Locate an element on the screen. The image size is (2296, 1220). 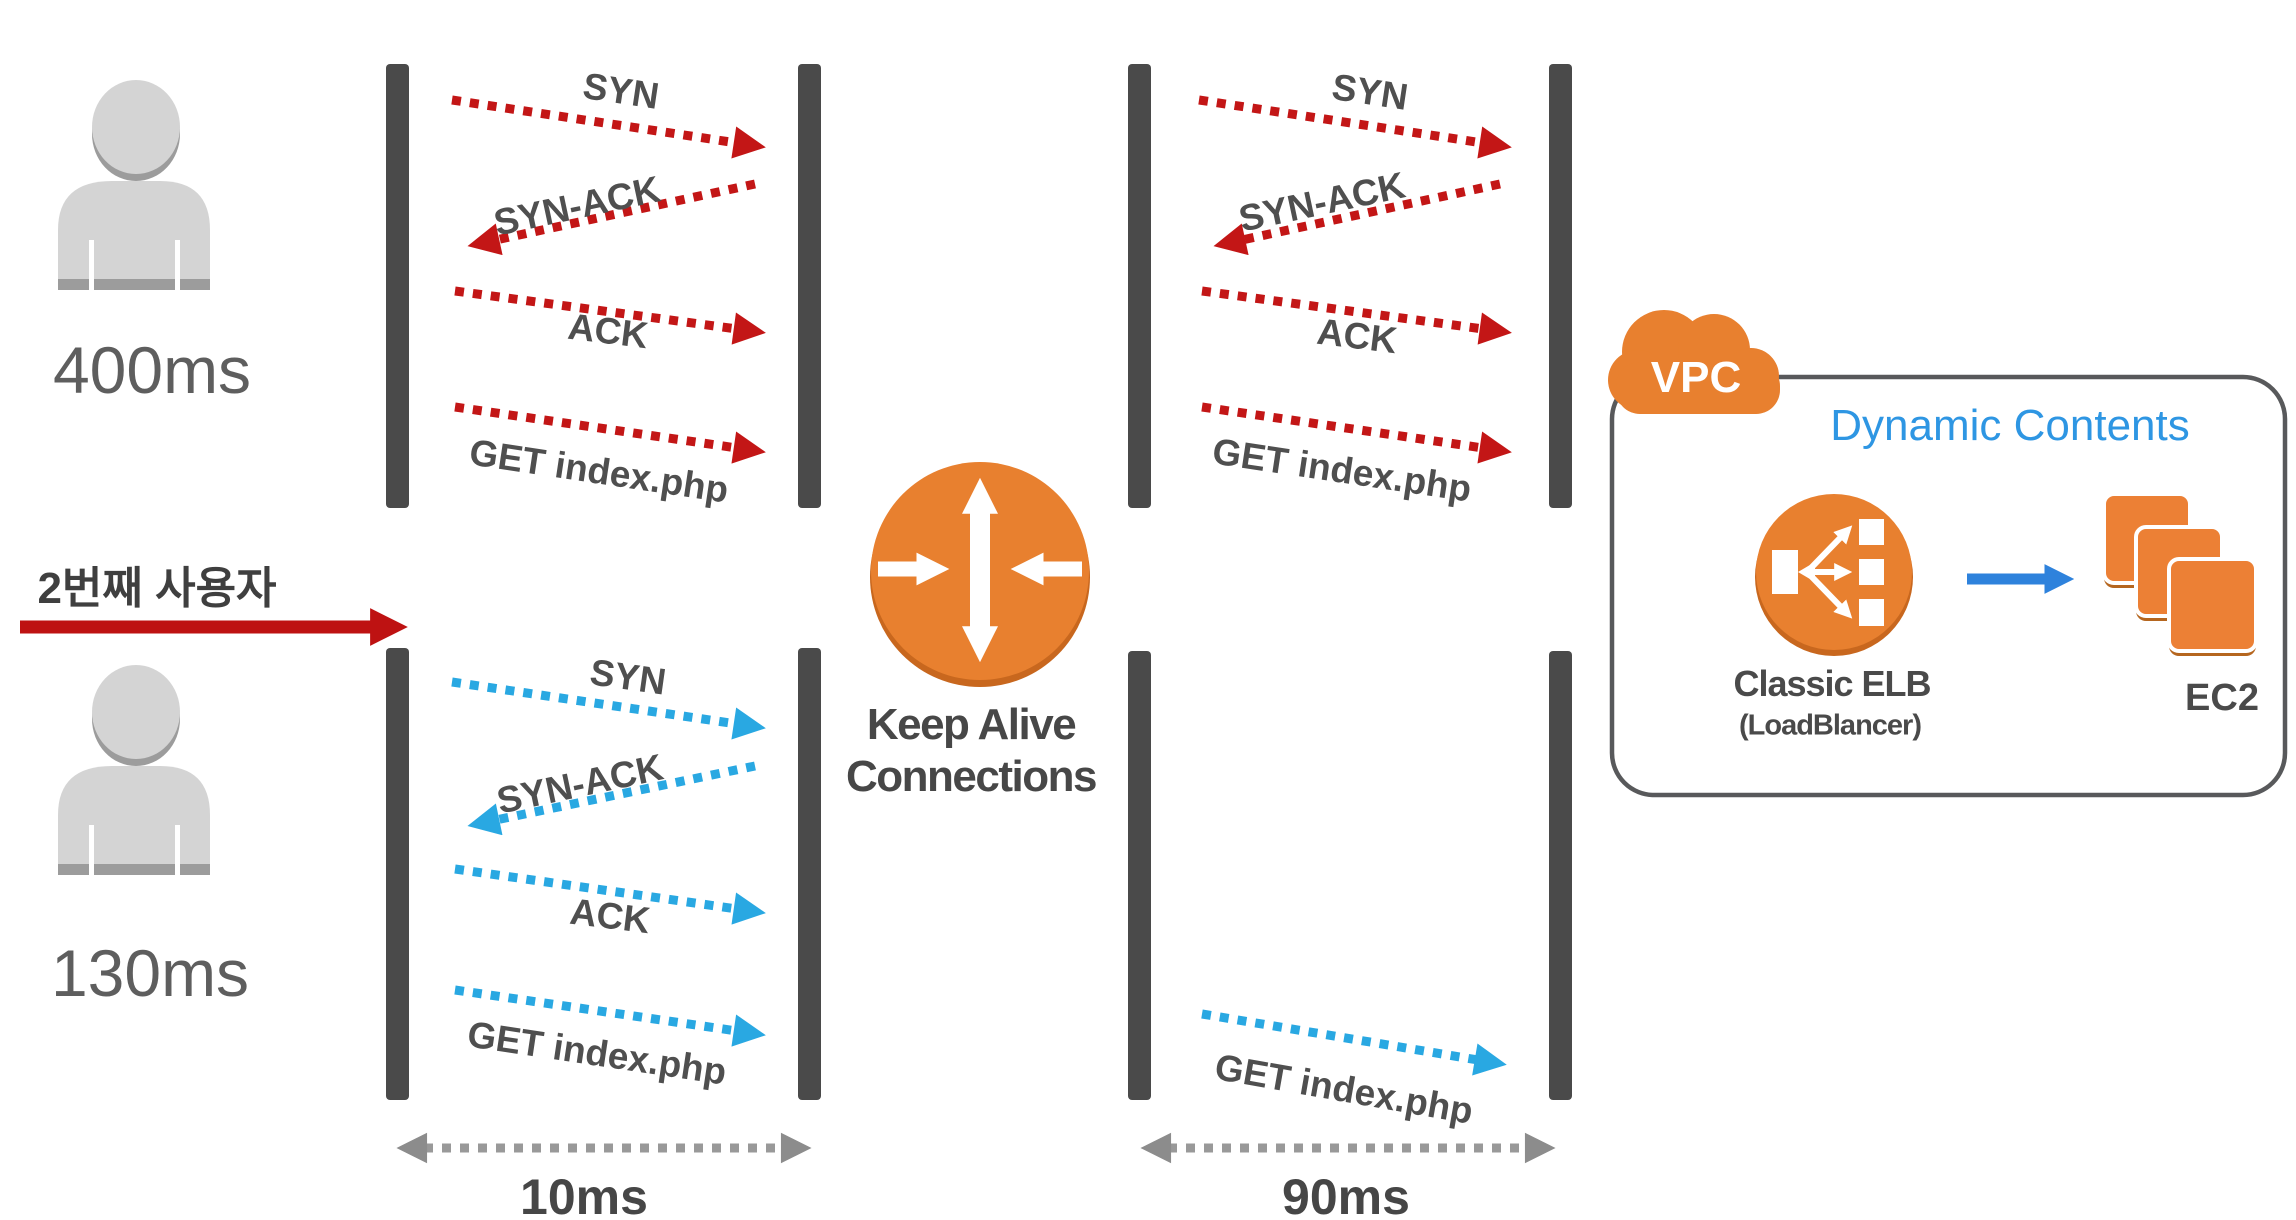
lb-bar-bottom-right is located at coordinates (1139, 875).